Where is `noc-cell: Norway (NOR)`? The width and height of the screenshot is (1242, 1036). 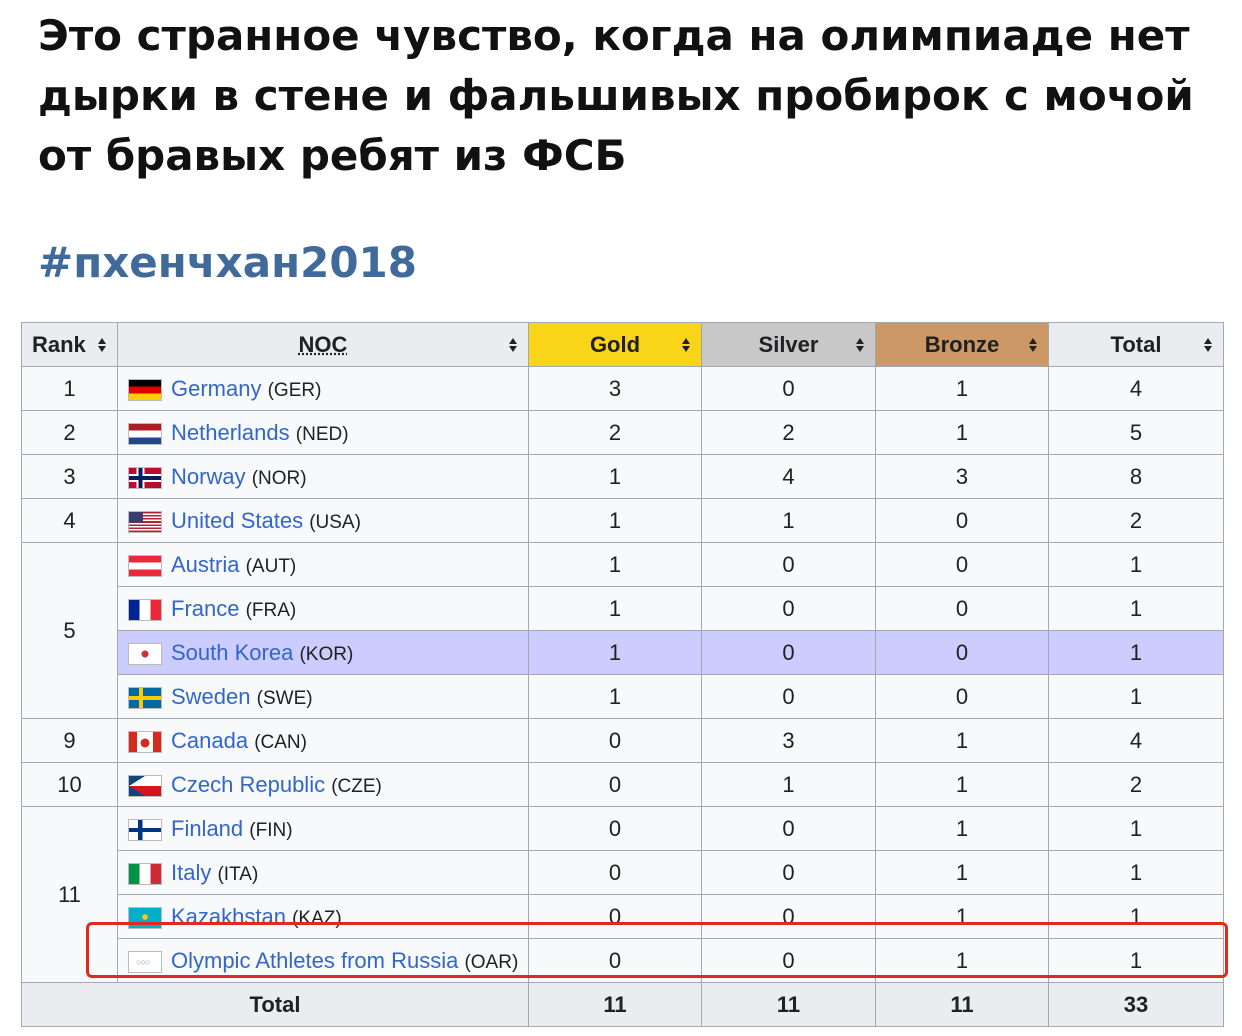 noc-cell: Norway (NOR) is located at coordinates (323, 476).